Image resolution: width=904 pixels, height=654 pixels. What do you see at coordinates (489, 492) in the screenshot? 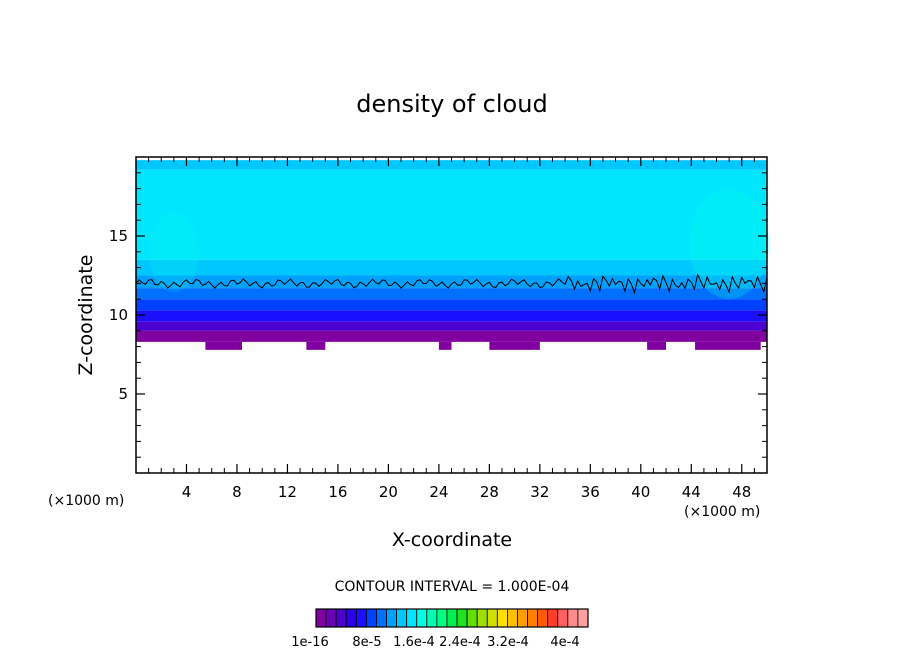
I see `x-tick-label: 28` at bounding box center [489, 492].